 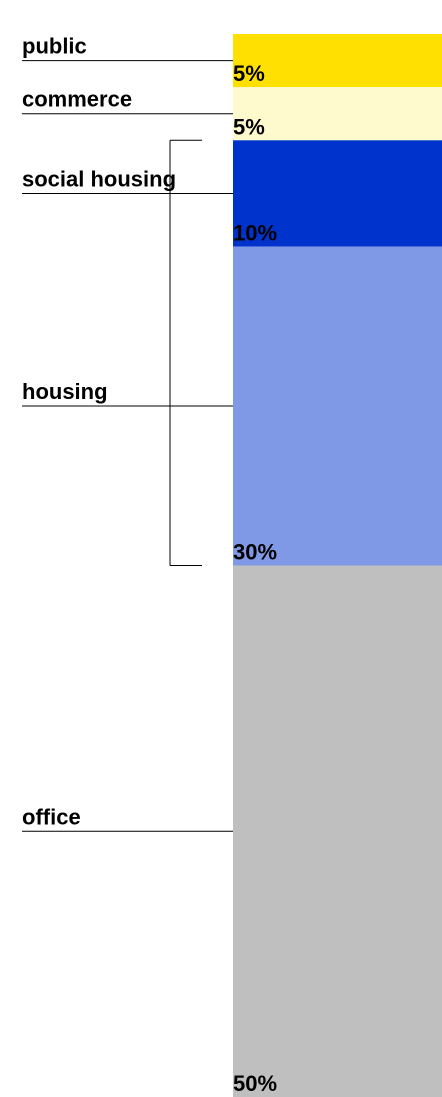 What do you see at coordinates (255, 1083) in the screenshot?
I see `value-label: 50%` at bounding box center [255, 1083].